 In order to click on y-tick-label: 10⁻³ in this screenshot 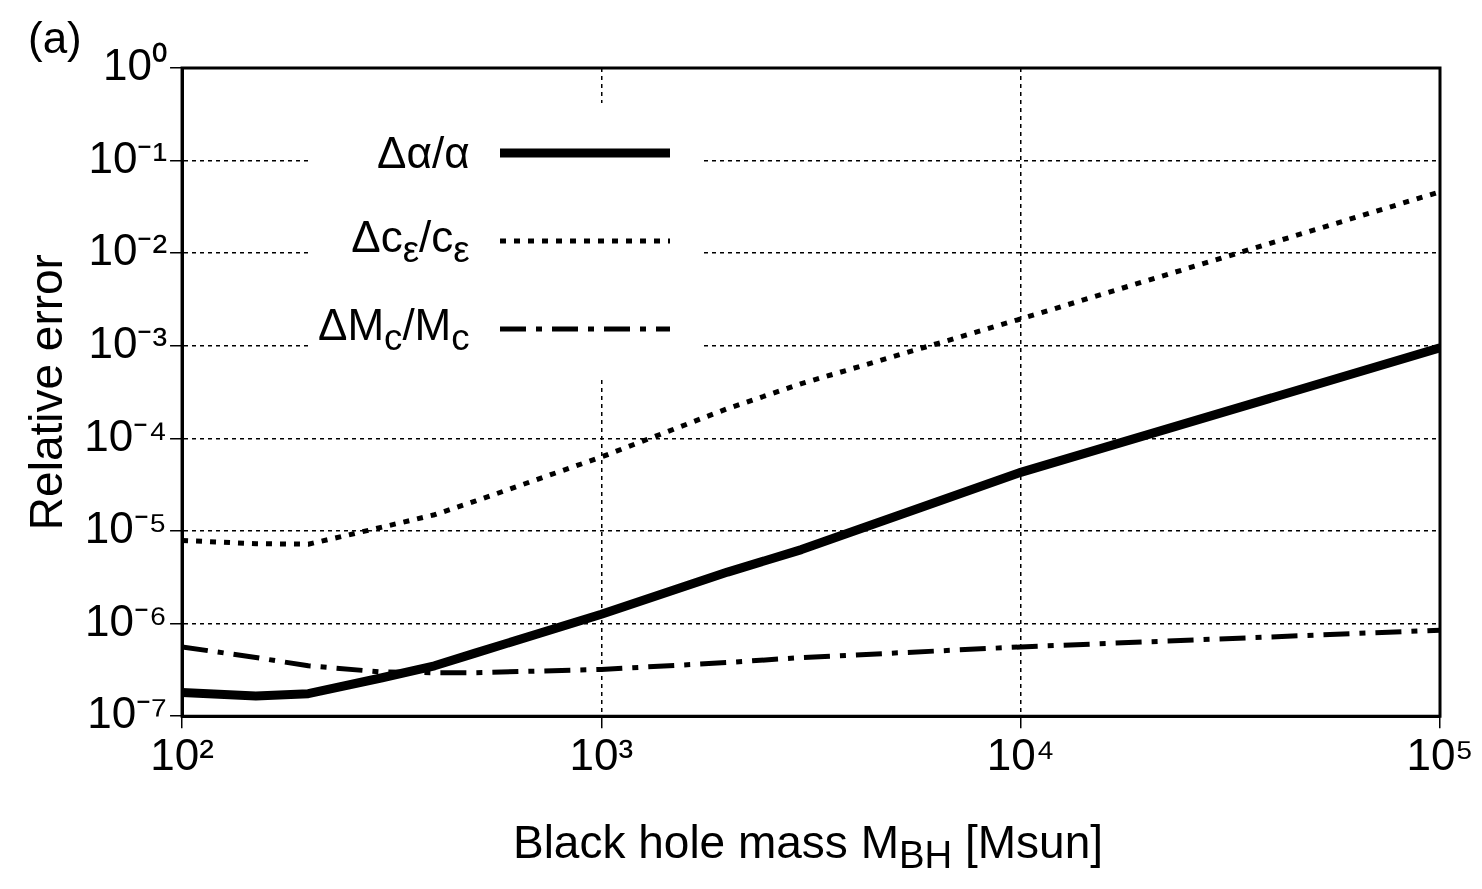, I will do `click(128, 342)`.